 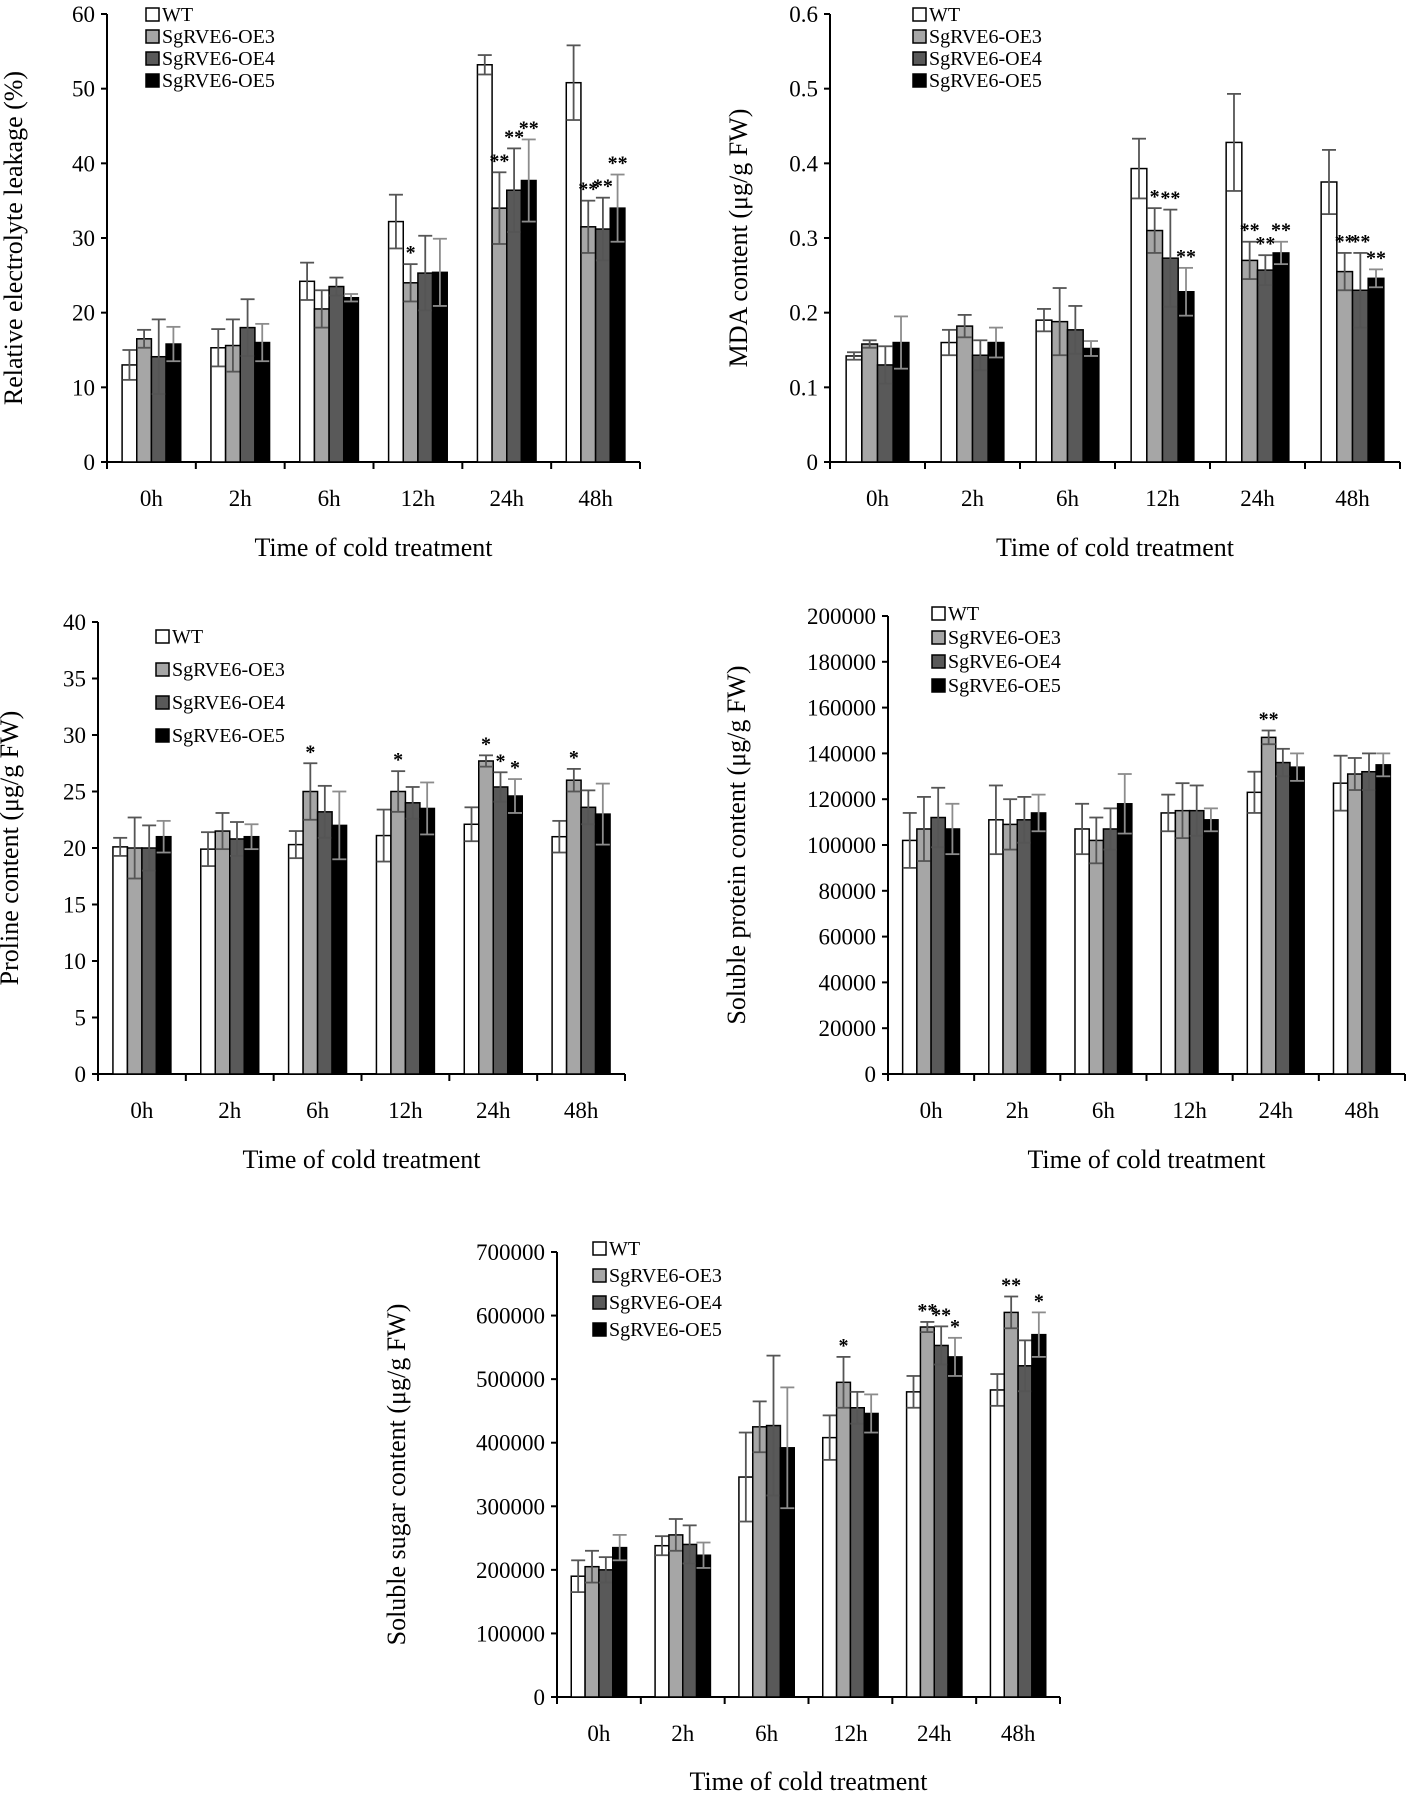 What do you see at coordinates (83, 238) in the screenshot?
I see `y-tick-label: 30` at bounding box center [83, 238].